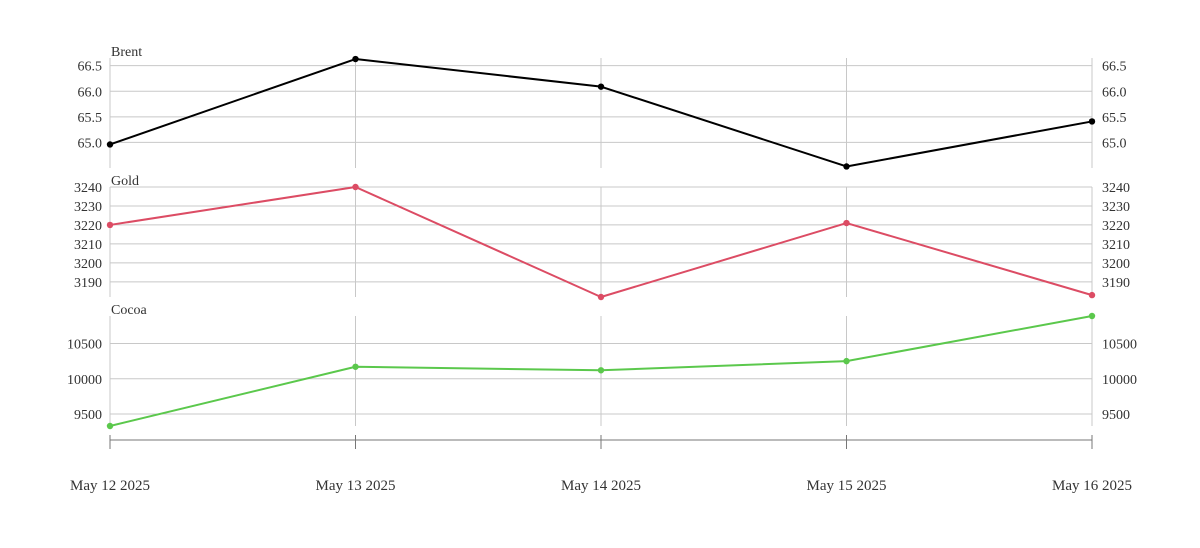 This screenshot has width=1200, height=548. Describe the element at coordinates (1116, 207) in the screenshot. I see `gold-y-tick-label-right: 3230` at that location.